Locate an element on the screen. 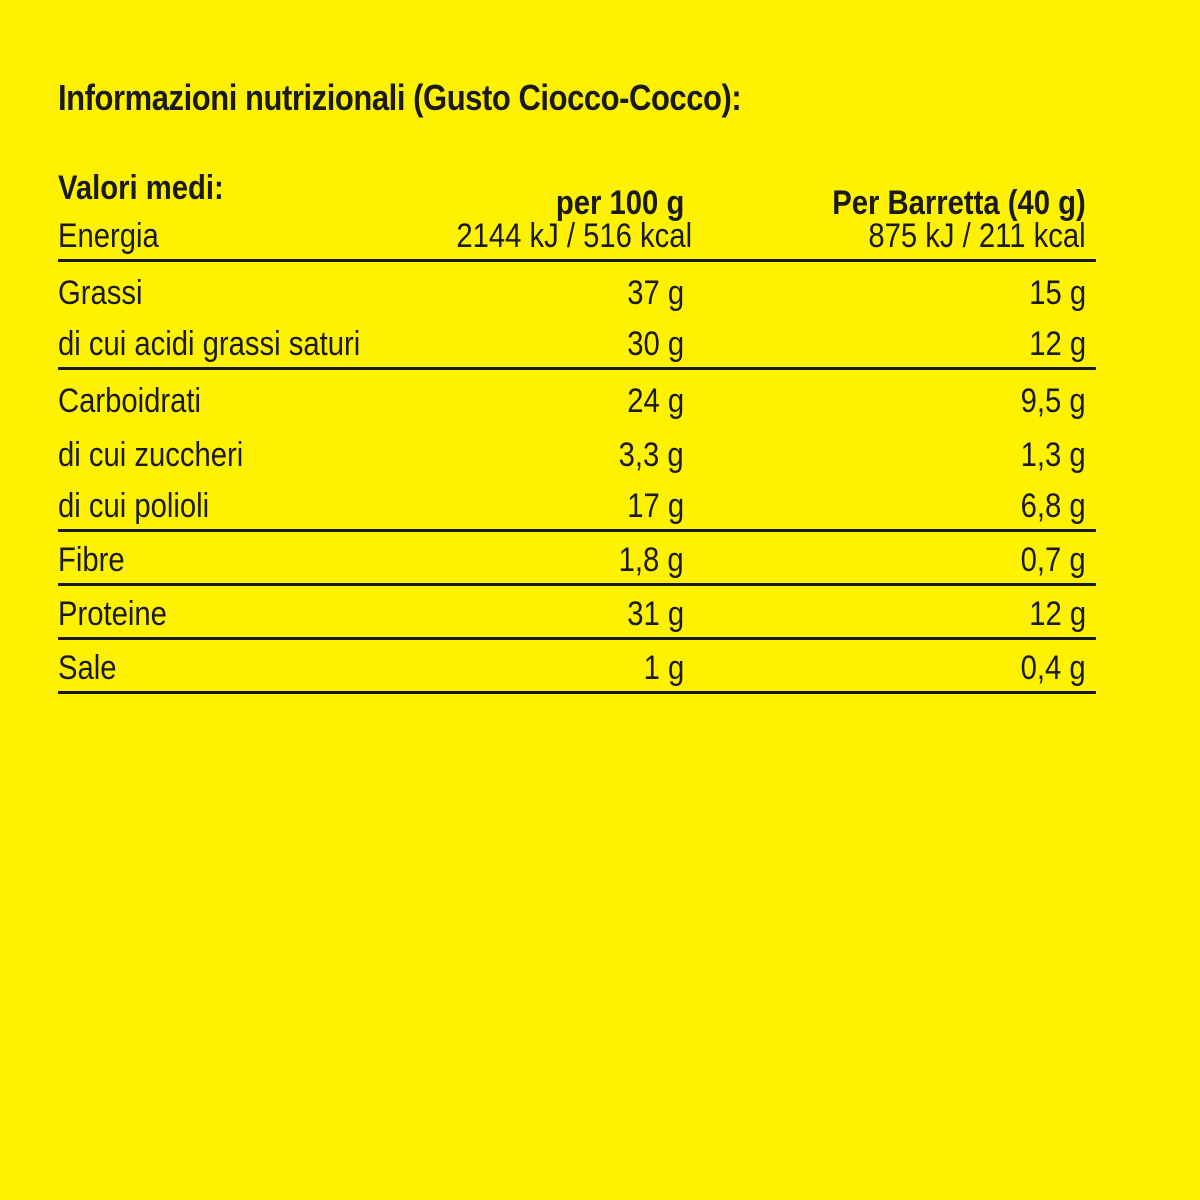  row-label: Sale is located at coordinates (87, 668).